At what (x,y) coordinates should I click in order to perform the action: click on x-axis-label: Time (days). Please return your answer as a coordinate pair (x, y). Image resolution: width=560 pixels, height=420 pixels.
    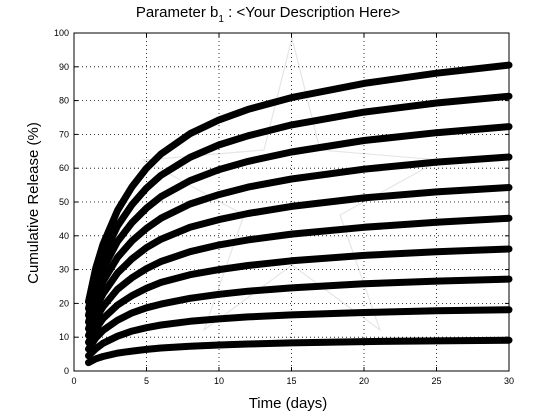
    Looking at the image, I should click on (288, 403).